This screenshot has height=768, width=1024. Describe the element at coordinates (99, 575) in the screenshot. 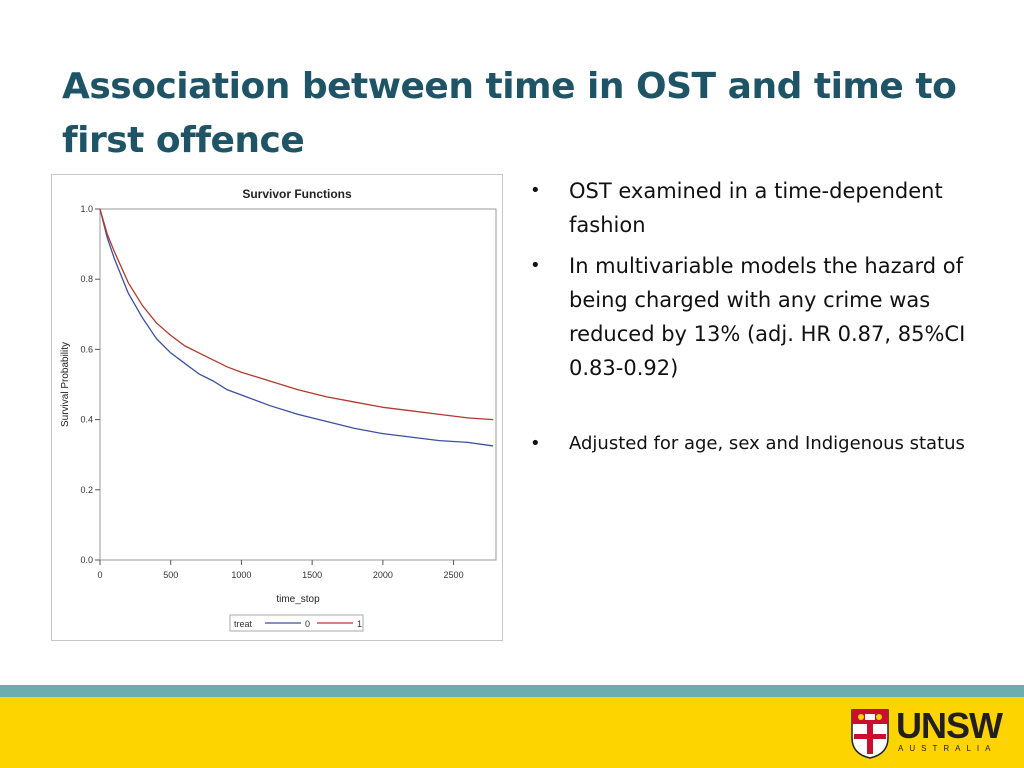

I see `x-tick-label: 0` at that location.